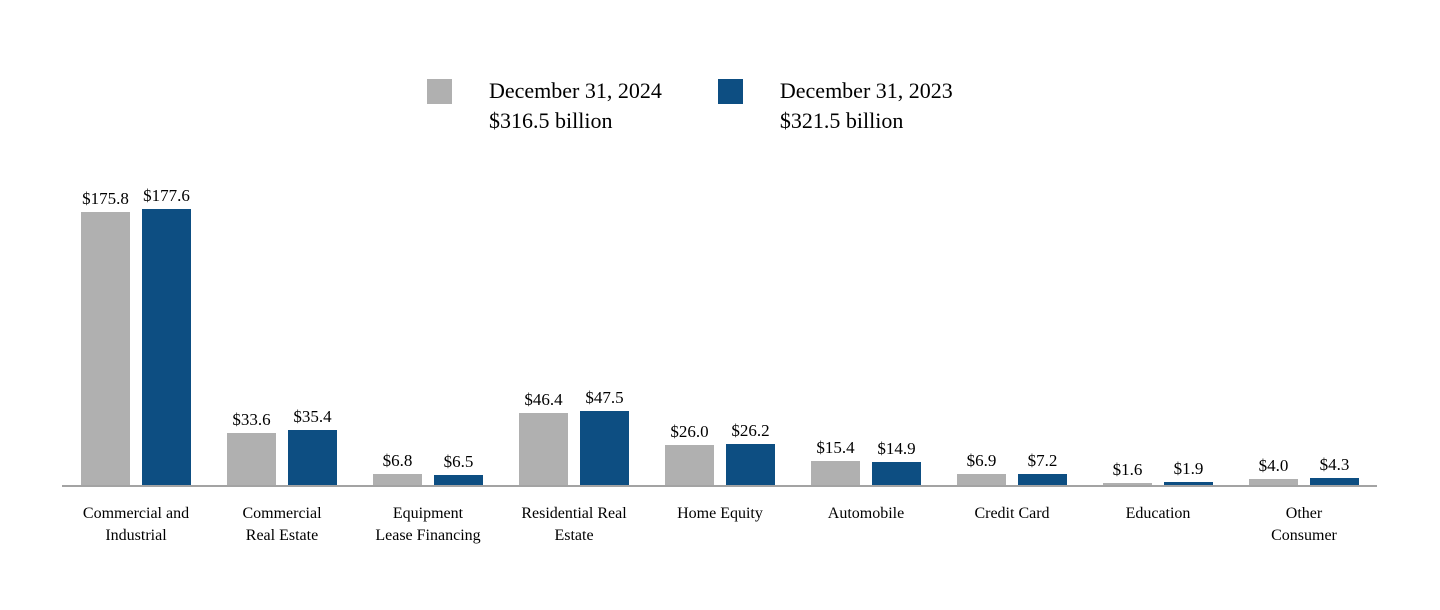 This screenshot has width=1440, height=610. I want to click on bar-value-label: $26.0, so click(689, 431).